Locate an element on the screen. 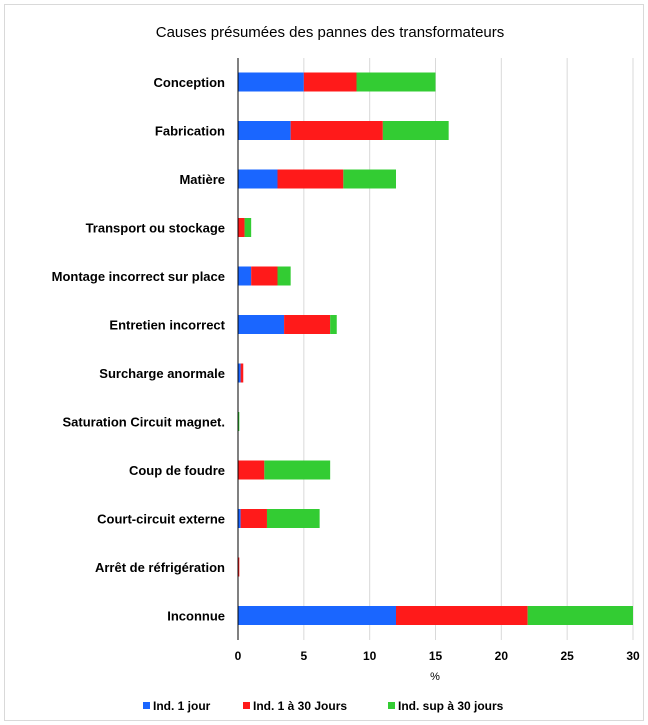 This screenshot has width=648, height=725. category-label: Saturation Circuit magnet. is located at coordinates (143, 422).